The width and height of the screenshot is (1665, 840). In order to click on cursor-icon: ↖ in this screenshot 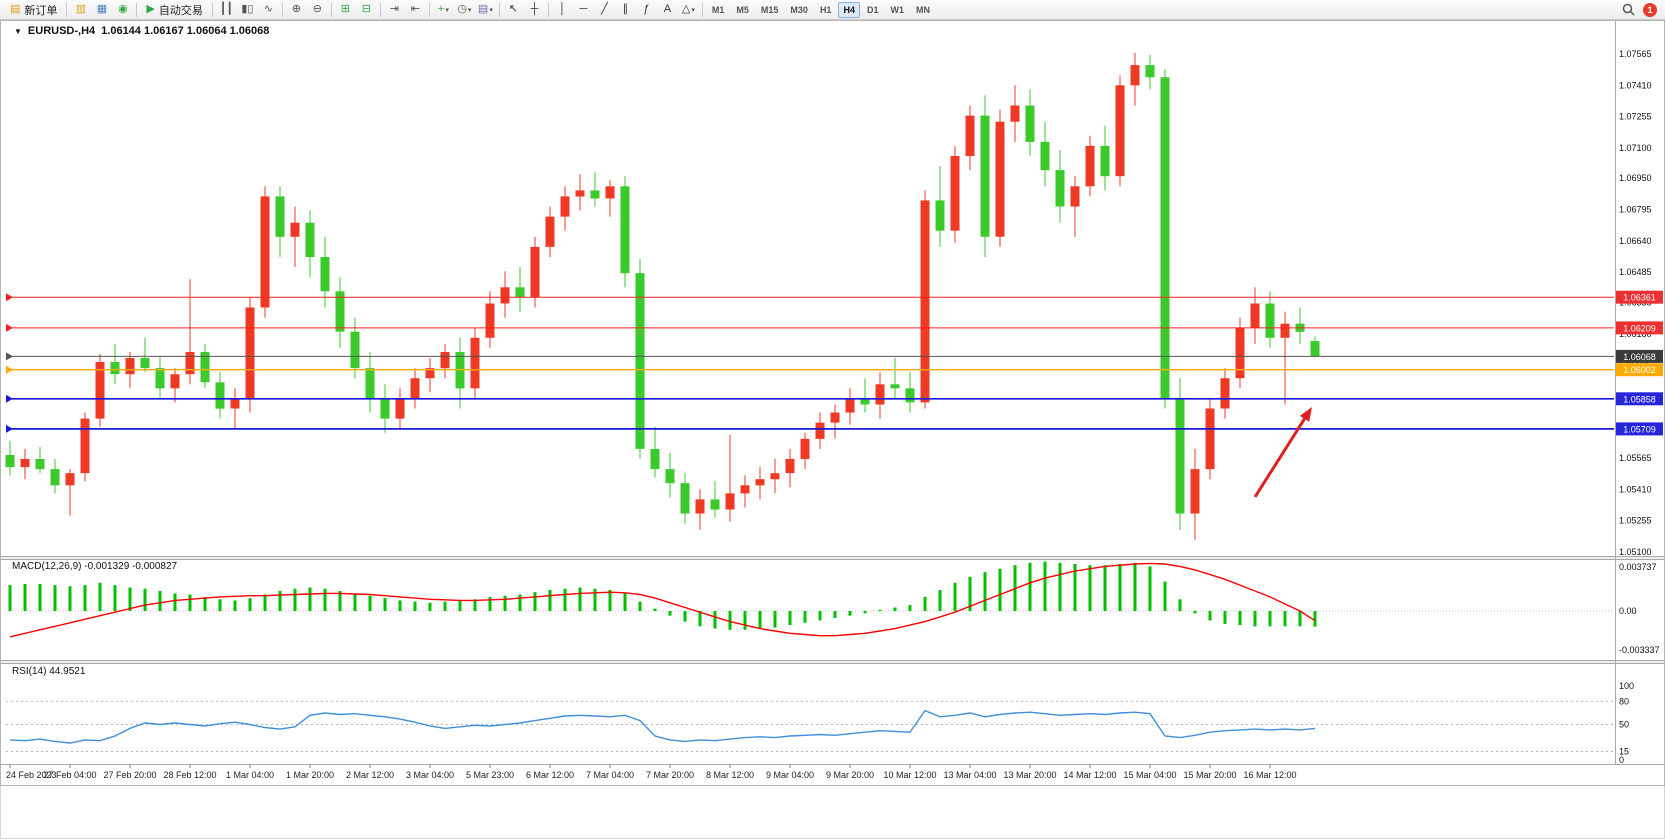, I will do `click(513, 9)`.